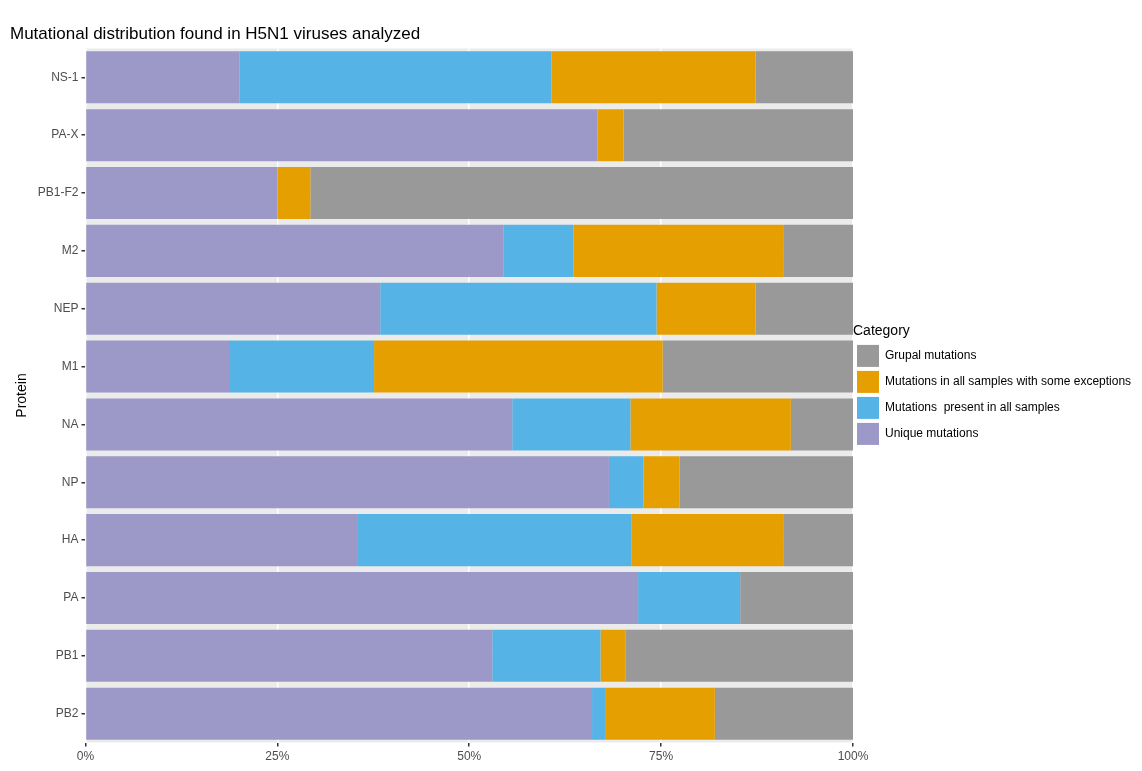 The image size is (1142, 771). I want to click on y-tick-label: NA, so click(70, 423).